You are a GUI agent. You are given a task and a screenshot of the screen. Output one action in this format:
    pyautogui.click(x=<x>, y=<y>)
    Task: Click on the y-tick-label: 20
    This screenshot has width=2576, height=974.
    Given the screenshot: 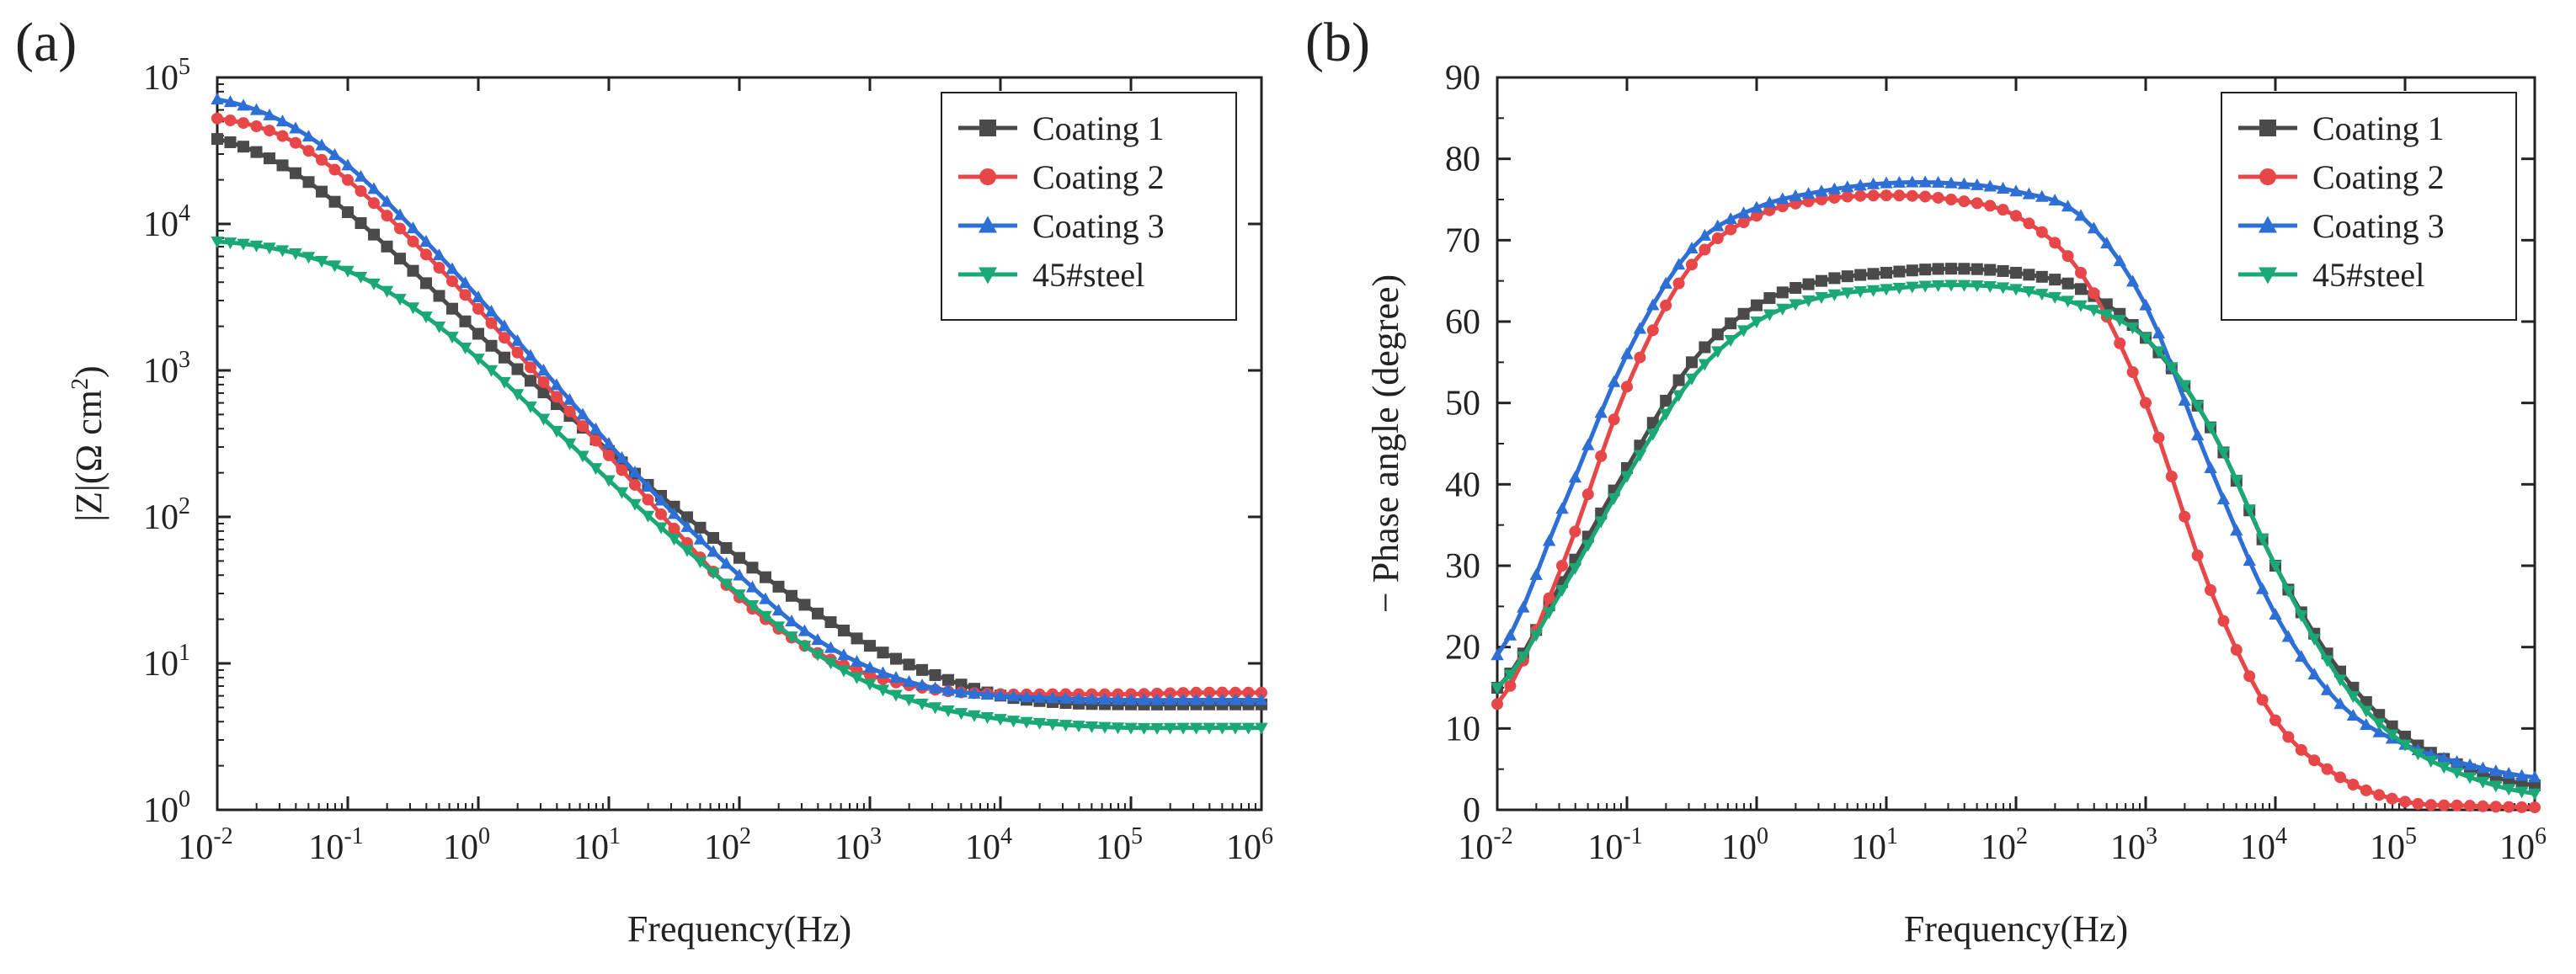 What is the action you would take?
    pyautogui.click(x=1462, y=648)
    